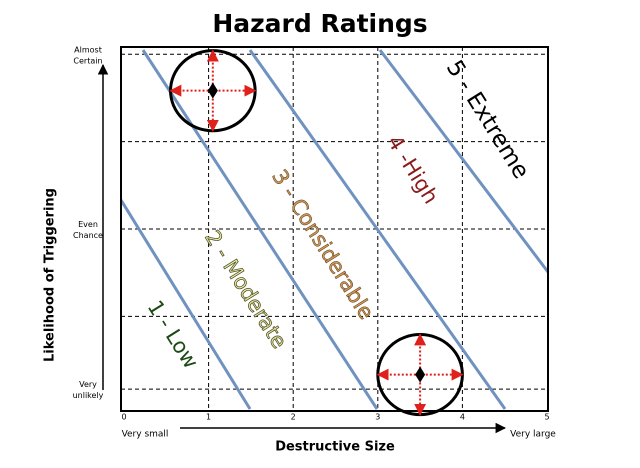 The height and width of the screenshot is (468, 640). Describe the element at coordinates (319, 23) in the screenshot. I see `chart-title: Hazard Ratings` at that location.